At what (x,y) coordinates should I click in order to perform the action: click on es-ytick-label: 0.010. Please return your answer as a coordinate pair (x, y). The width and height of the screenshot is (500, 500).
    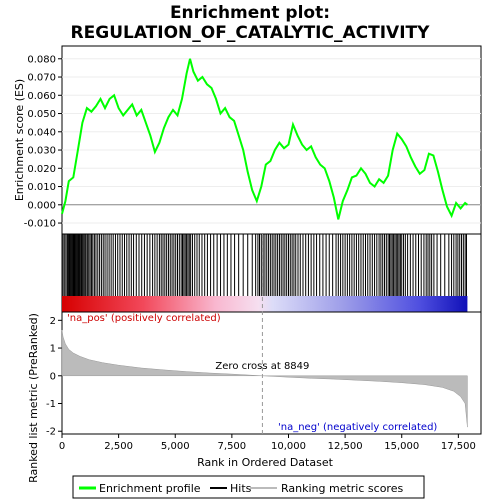
    Looking at the image, I should click on (41, 187).